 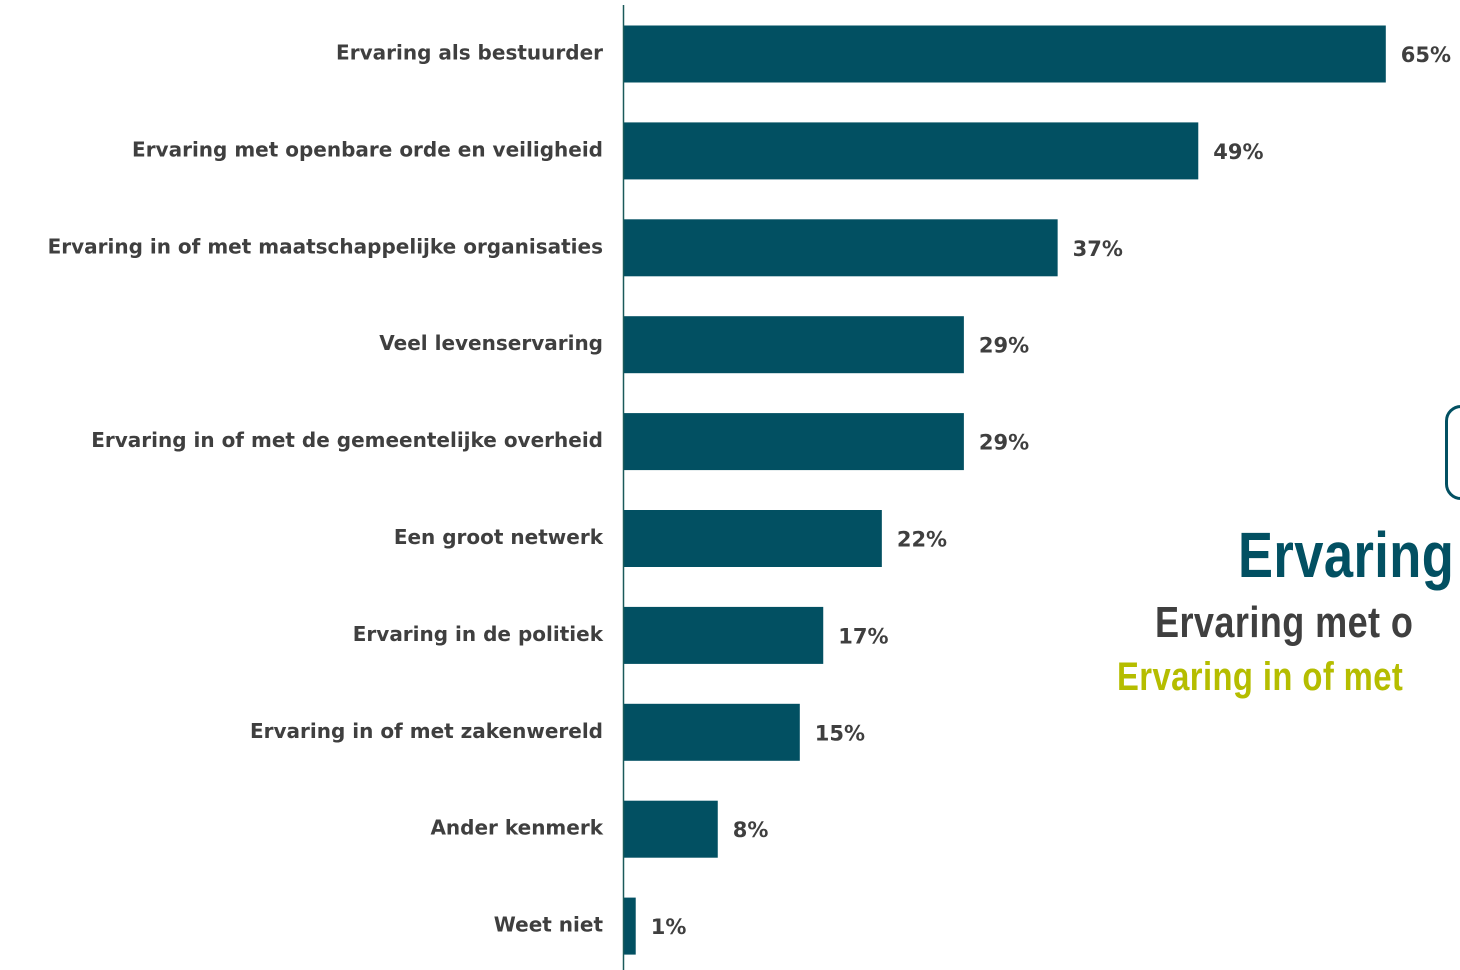 I want to click on value-label: 22%, so click(x=922, y=540).